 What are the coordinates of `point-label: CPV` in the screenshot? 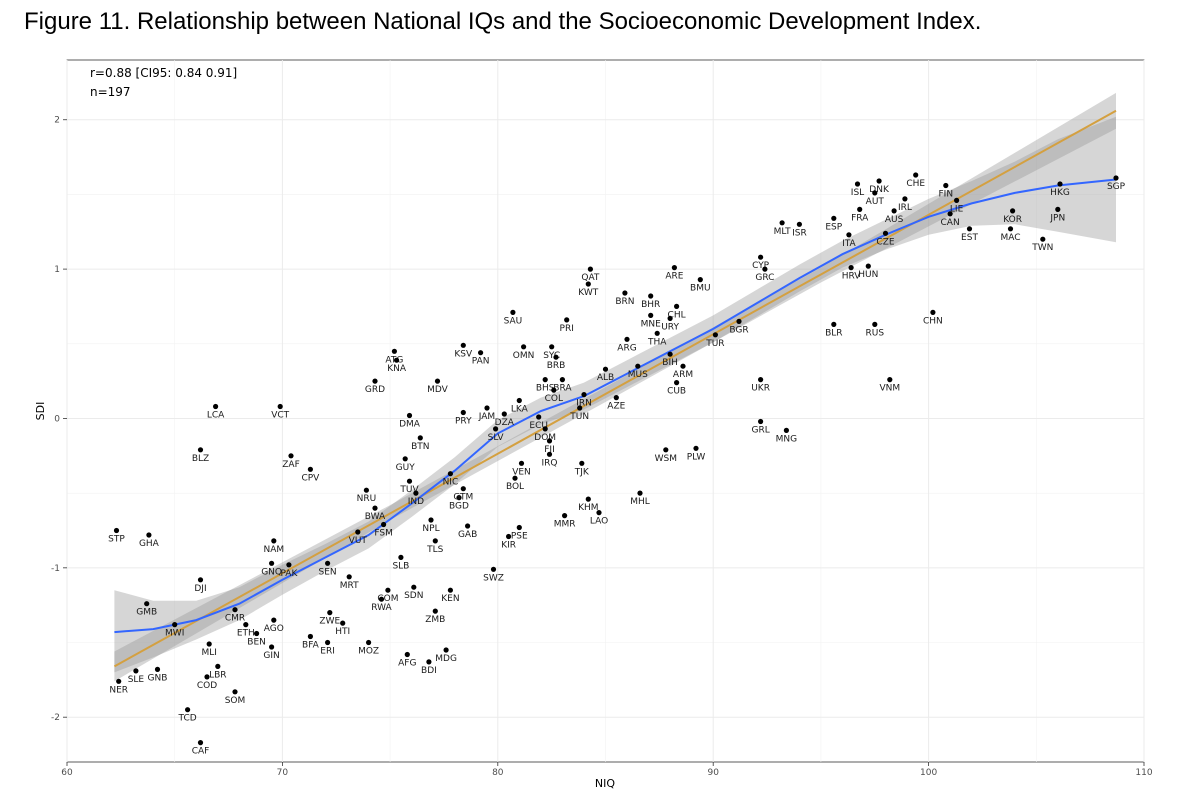 It's located at (310, 478).